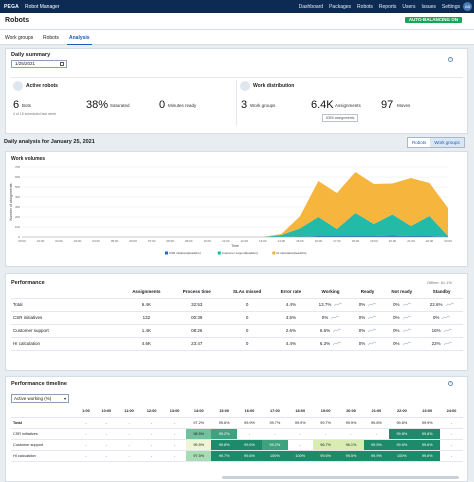  I want to click on assignments-value: 6.4K, so click(322, 105).